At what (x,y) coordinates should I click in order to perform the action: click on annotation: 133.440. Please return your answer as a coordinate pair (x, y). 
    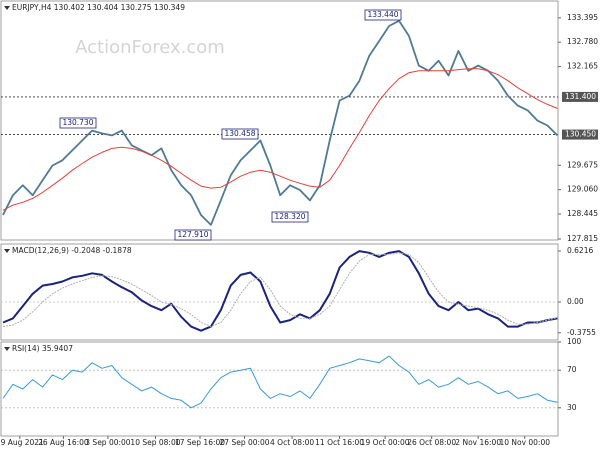
    Looking at the image, I should click on (382, 14).